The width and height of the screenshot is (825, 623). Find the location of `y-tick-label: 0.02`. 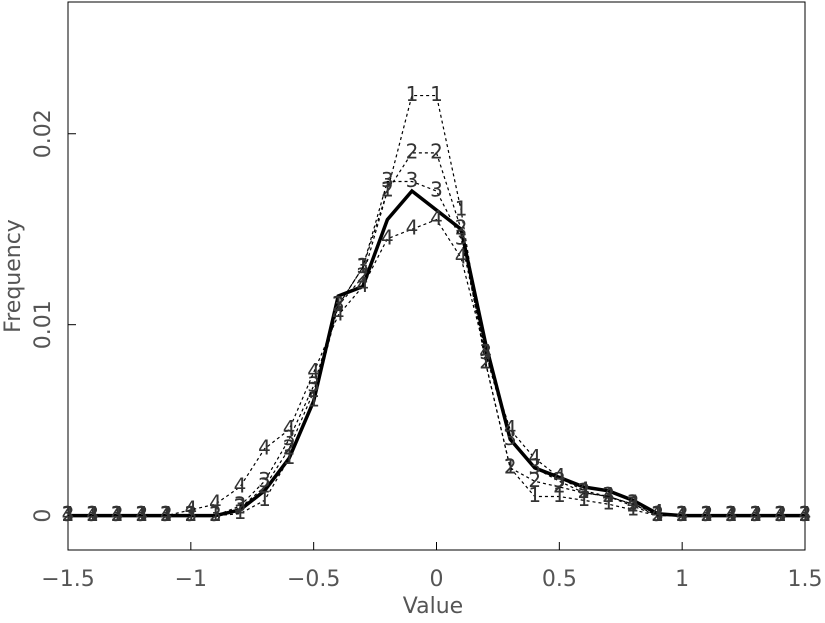

y-tick-label: 0.02 is located at coordinates (43, 133).